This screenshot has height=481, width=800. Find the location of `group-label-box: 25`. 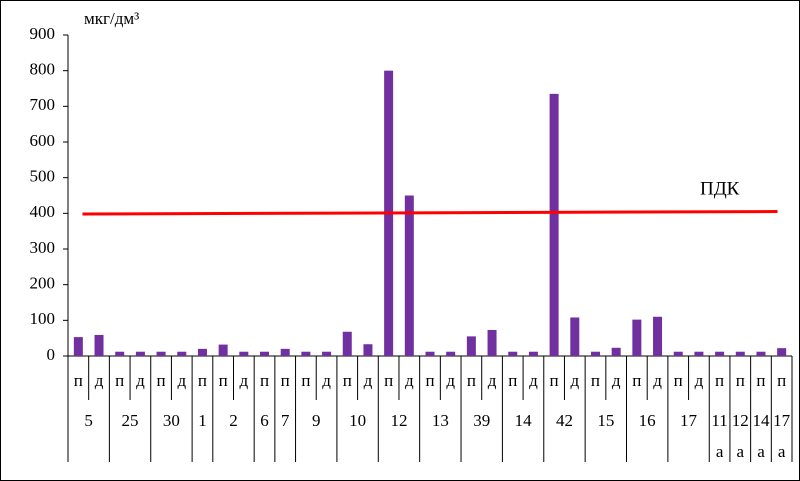

group-label-box: 25 is located at coordinates (130, 420).